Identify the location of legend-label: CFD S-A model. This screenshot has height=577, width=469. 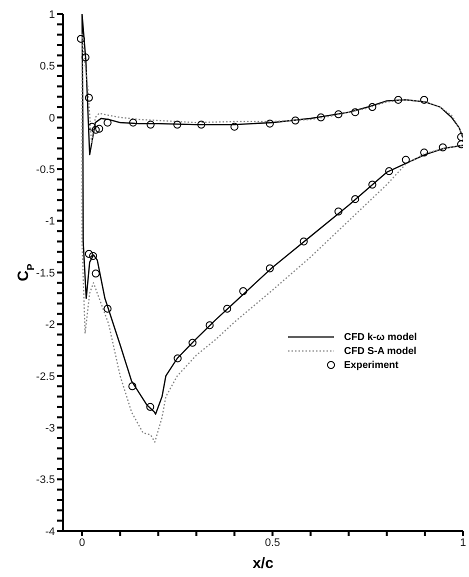
(380, 351).